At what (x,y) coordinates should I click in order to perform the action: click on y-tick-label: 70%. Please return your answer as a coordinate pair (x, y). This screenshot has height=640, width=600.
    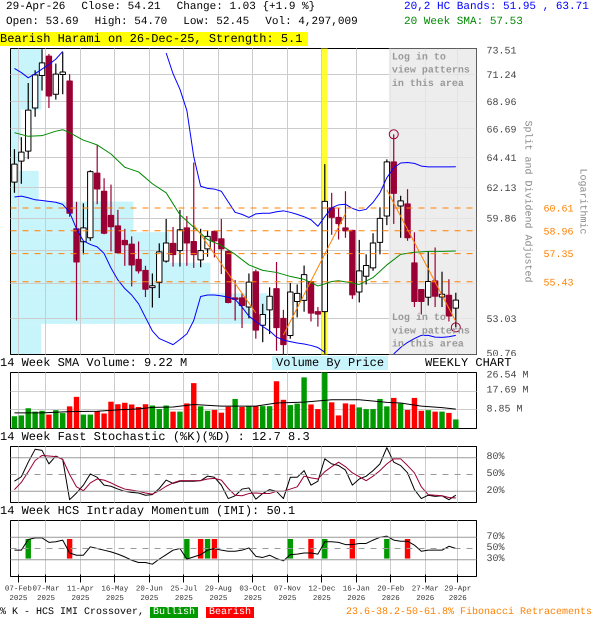
    Looking at the image, I should click on (495, 537).